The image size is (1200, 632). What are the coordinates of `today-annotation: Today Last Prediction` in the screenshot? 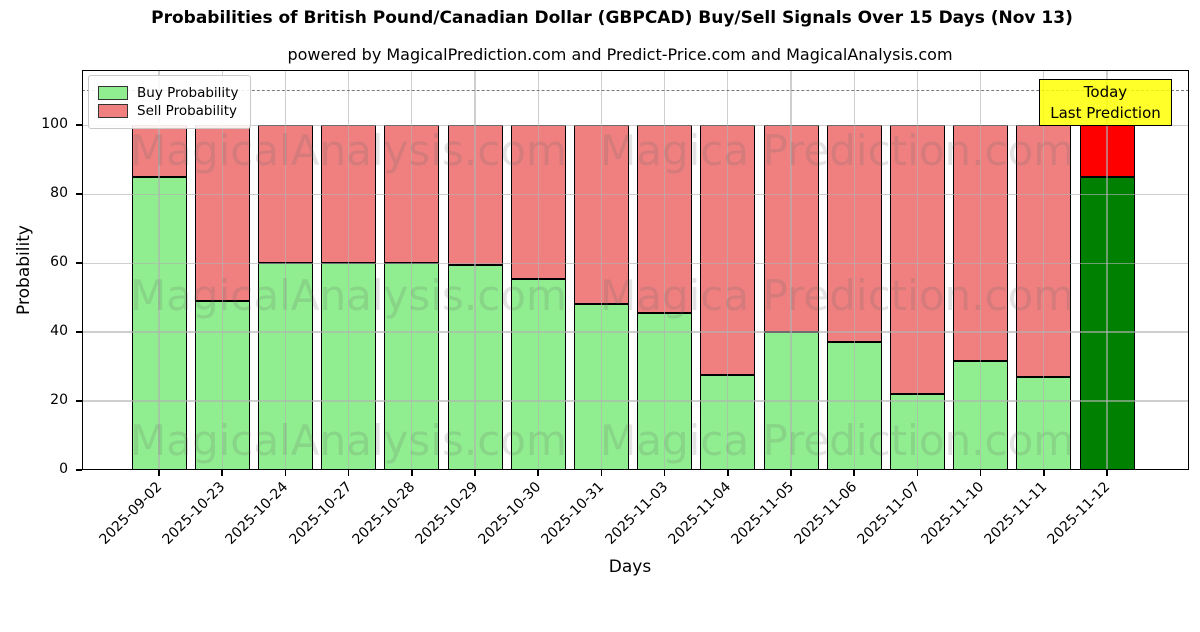 It's located at (1105, 102).